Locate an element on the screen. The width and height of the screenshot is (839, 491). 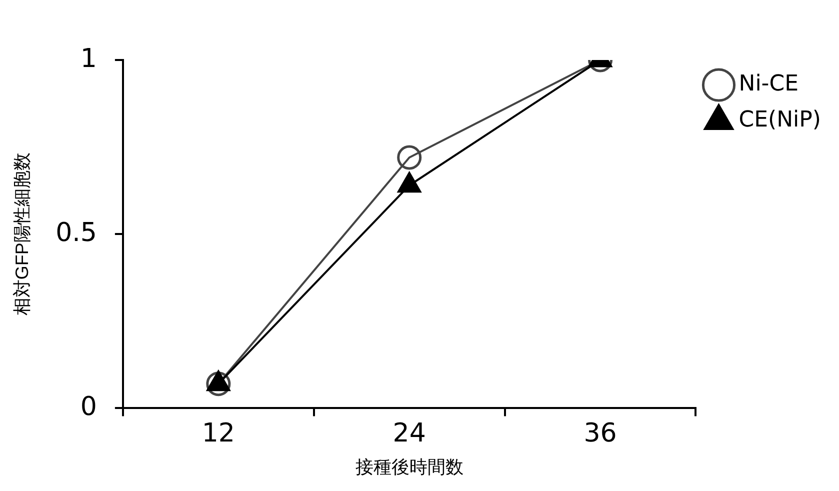
x-tick-label: 12 is located at coordinates (218, 433).